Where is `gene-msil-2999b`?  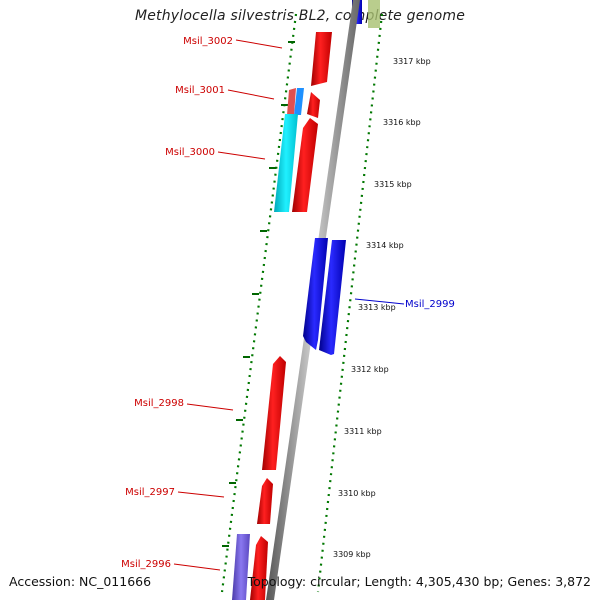 gene-msil-2999b is located at coordinates (332, 297).